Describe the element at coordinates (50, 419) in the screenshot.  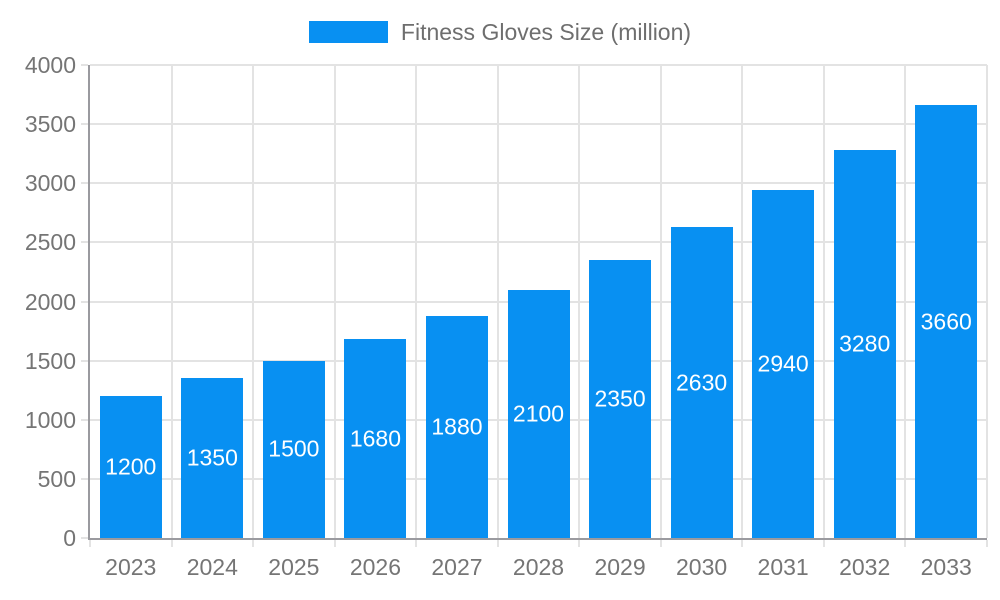
I see `y-tick-label: 1000` at that location.